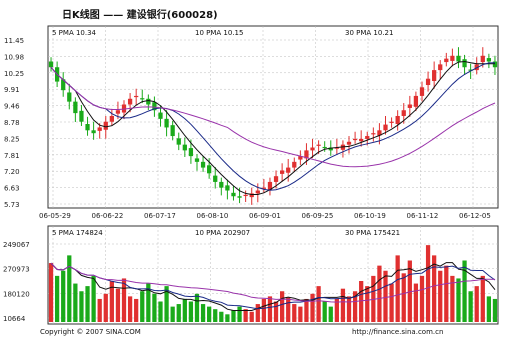 The height and width of the screenshot is (339, 513). What do you see at coordinates (108, 216) in the screenshot?
I see `date-tick-label: 06-06-22` at bounding box center [108, 216].